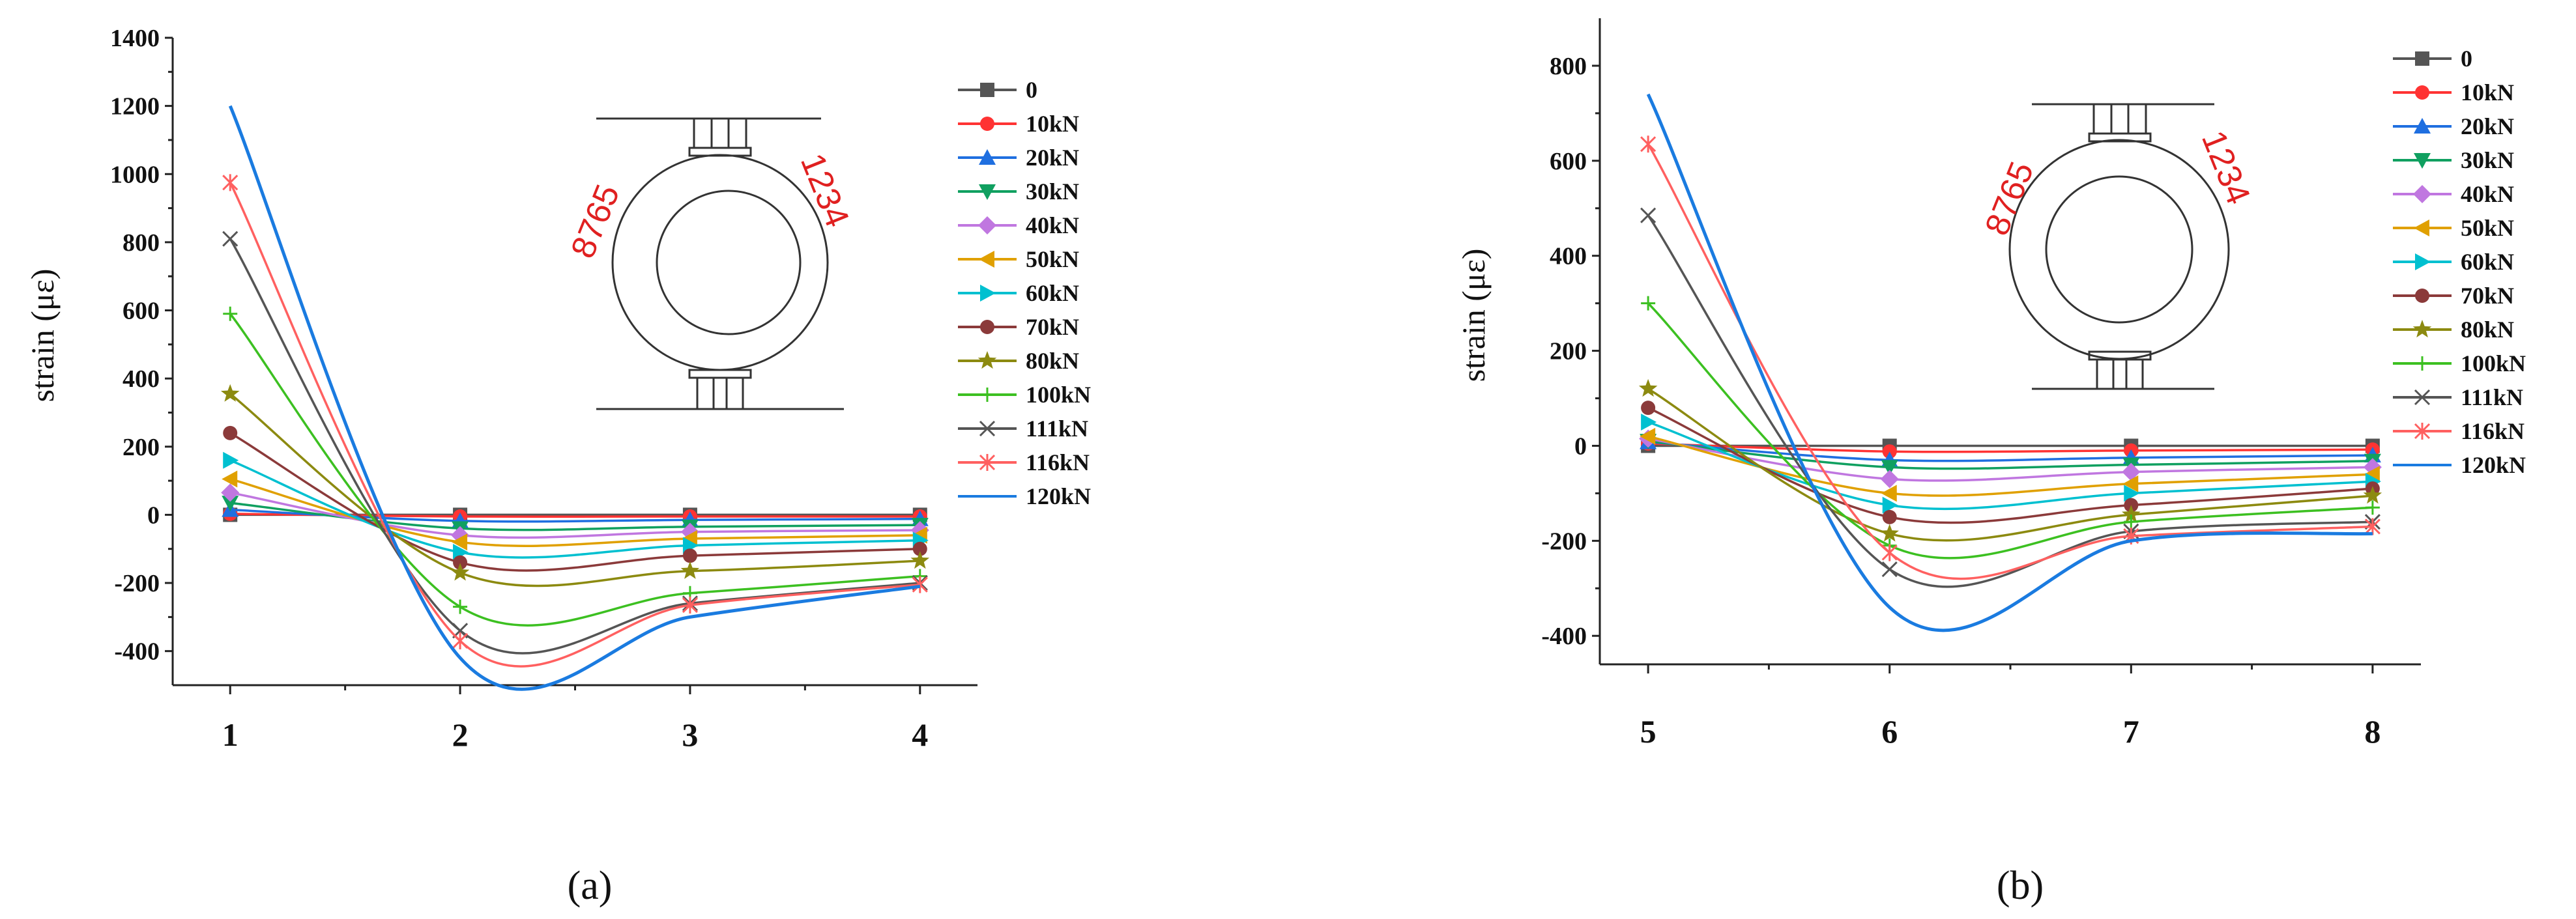 Image resolution: width=2576 pixels, height=919 pixels. I want to click on schematic-outer-ring, so click(720, 262).